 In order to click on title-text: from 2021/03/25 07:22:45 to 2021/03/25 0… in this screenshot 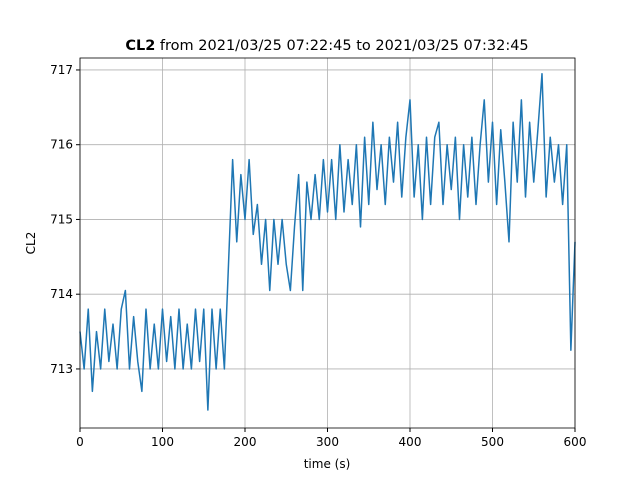, I will do `click(344, 46)`.